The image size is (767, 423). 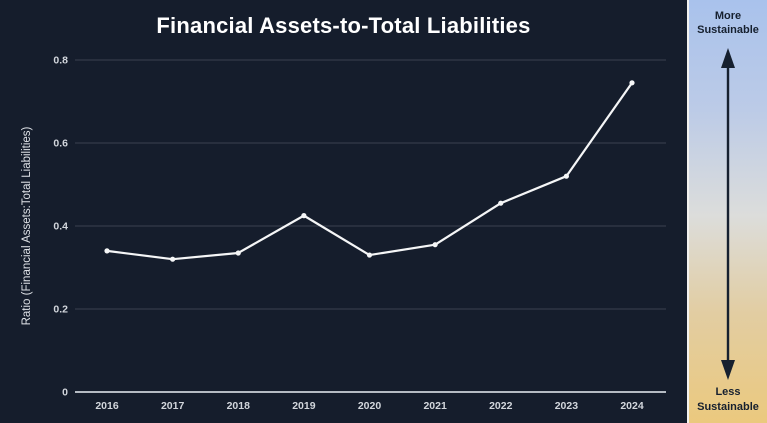 I want to click on more-sustainable-label: More Sustainable, so click(x=728, y=23).